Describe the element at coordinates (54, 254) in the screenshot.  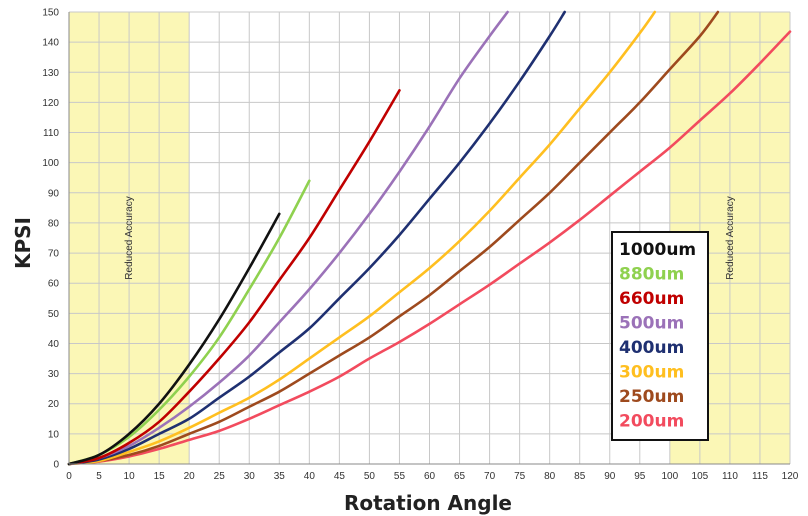
I see `y-tick-label: 70` at that location.